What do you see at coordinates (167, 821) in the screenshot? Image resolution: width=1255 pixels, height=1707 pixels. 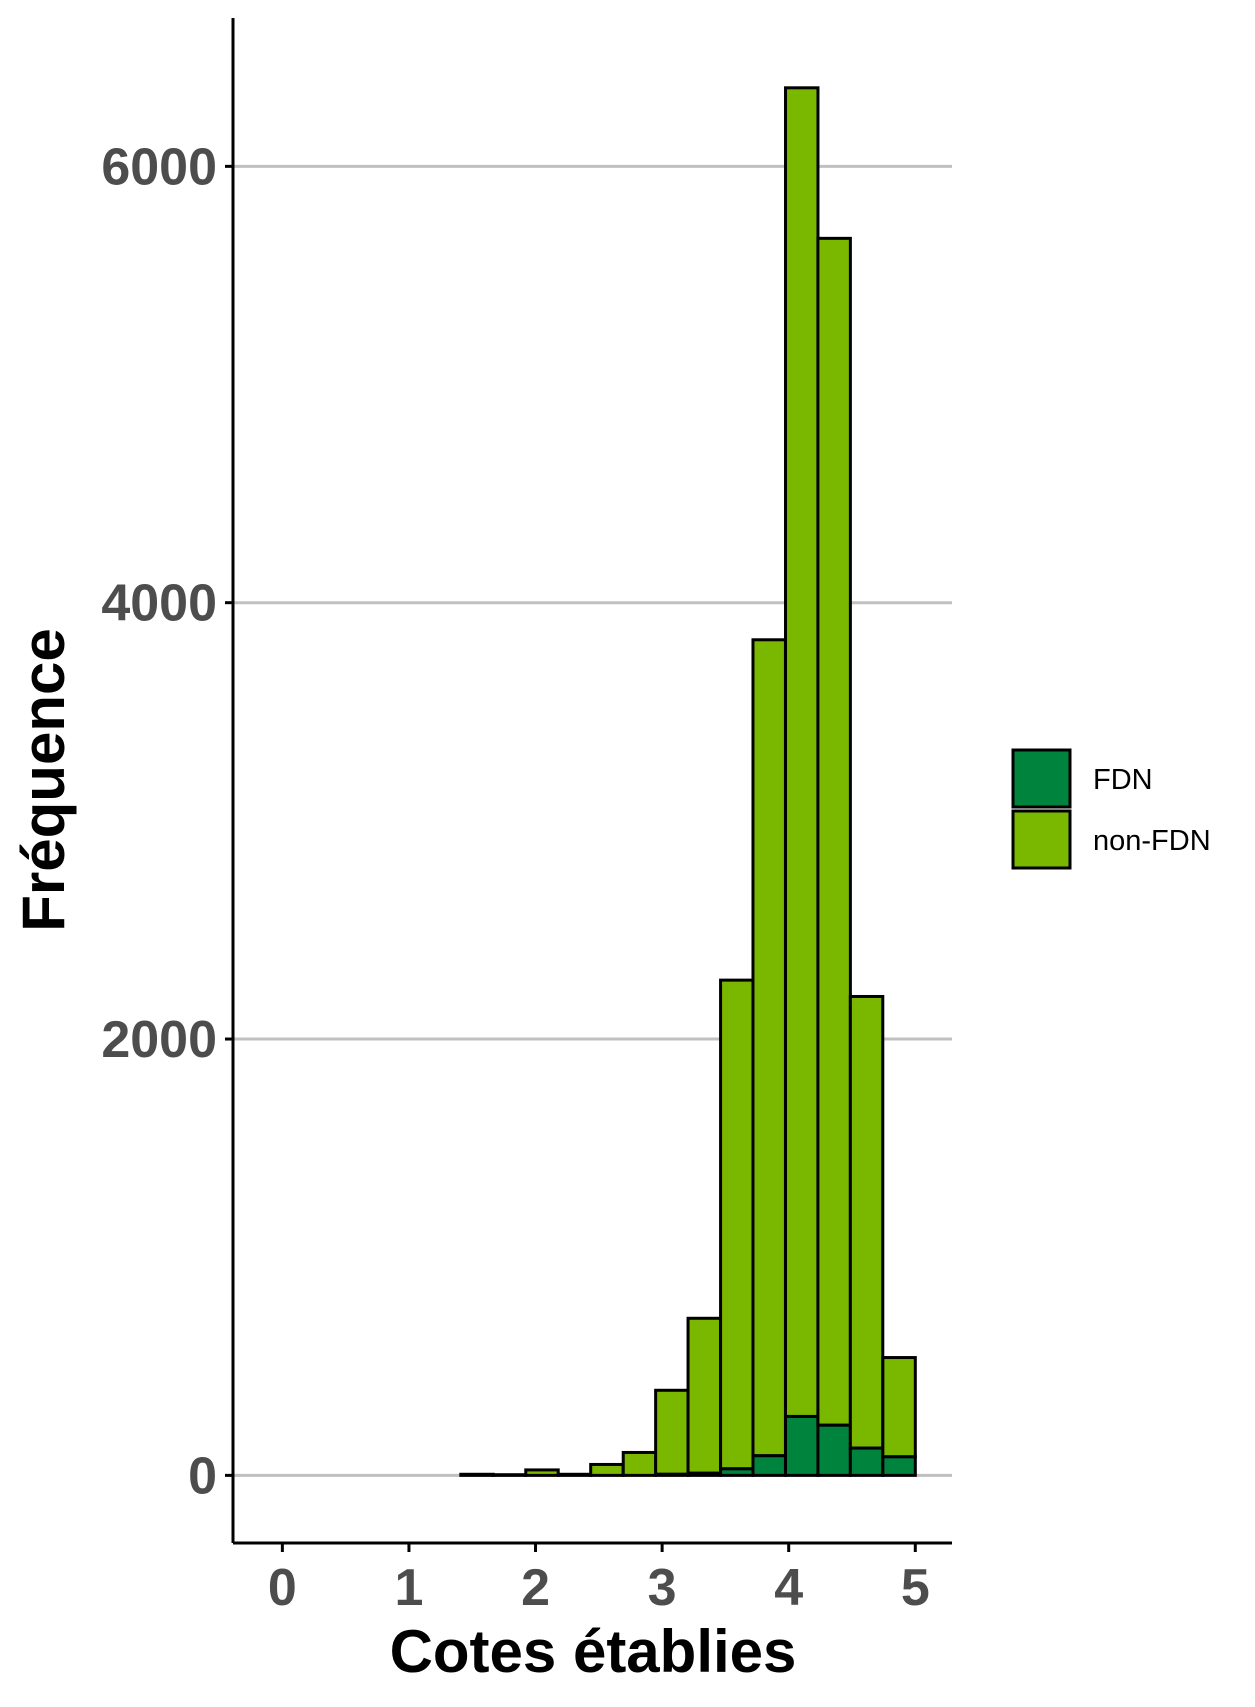 I see `y-tick-labels: 0 2000 4000 6000` at bounding box center [167, 821].